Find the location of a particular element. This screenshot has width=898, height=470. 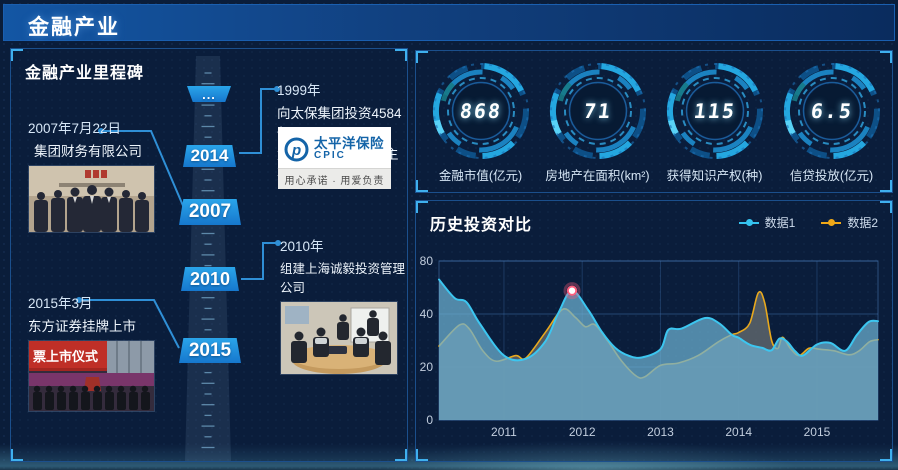

gauge-ip-count: 115 获得知识产权(种) is located at coordinates (714, 122).